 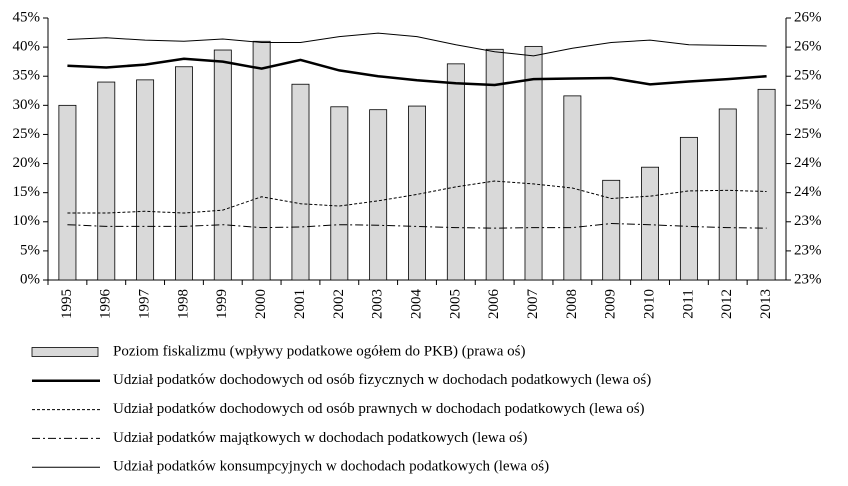 What do you see at coordinates (27, 105) in the screenshot?
I see `y-tick-label: 30%` at bounding box center [27, 105].